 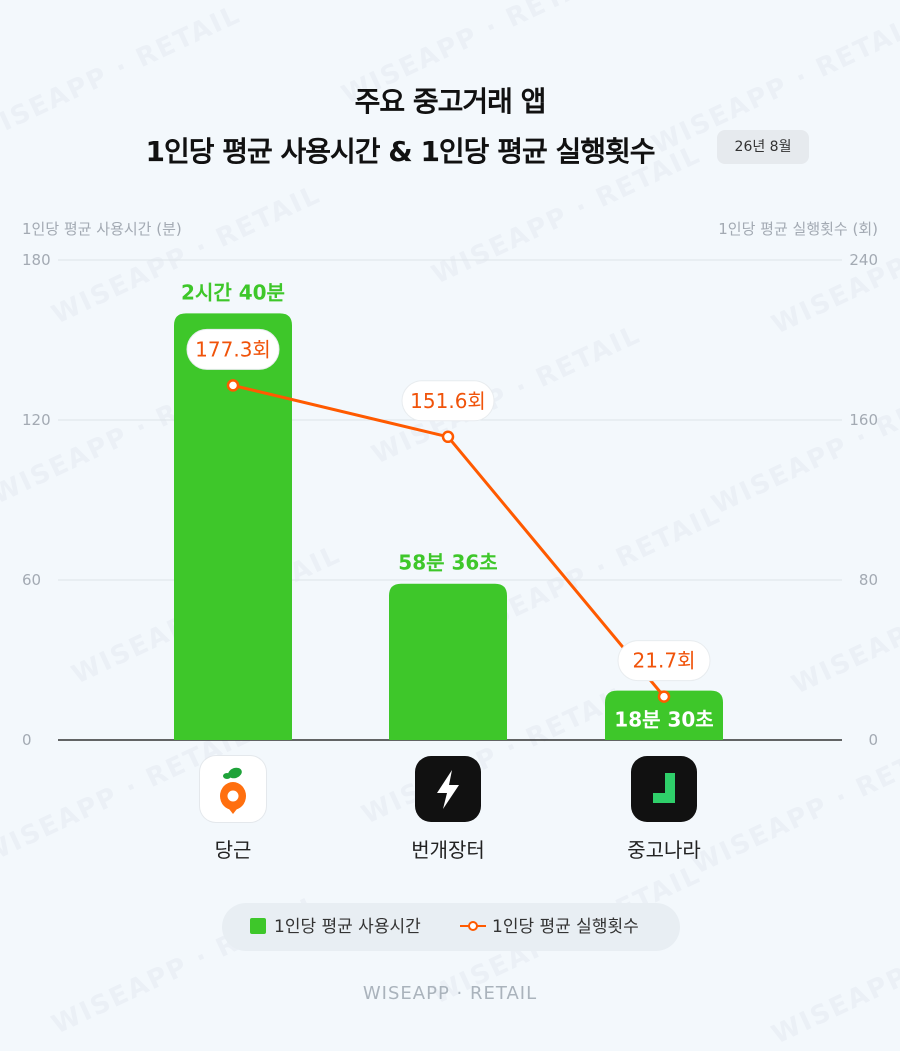 I want to click on right-tick-label: 0, so click(x=873, y=740).